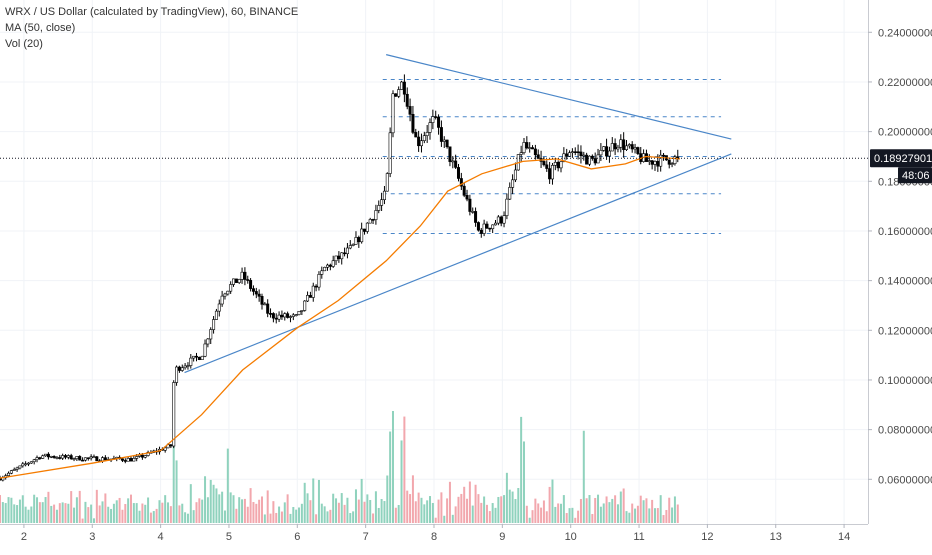  What do you see at coordinates (502, 537) in the screenshot?
I see `time-tick-label: 9` at bounding box center [502, 537].